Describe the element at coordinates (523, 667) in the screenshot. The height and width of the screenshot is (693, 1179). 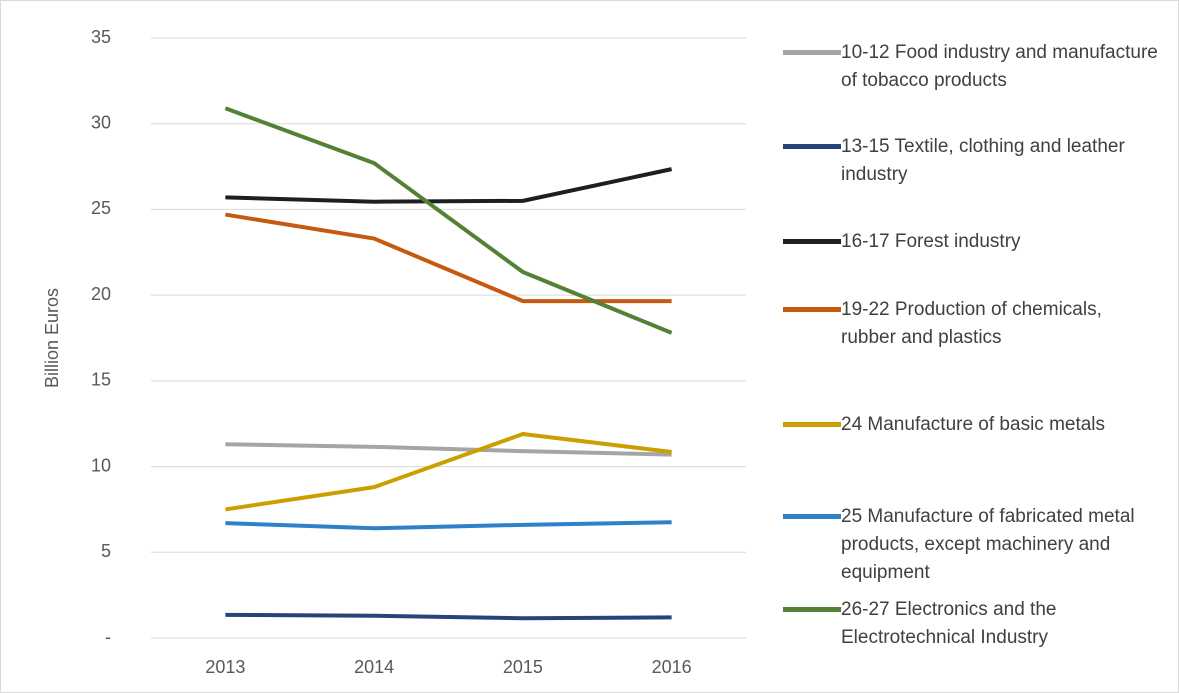
I see `x-tick-label: 2015` at that location.